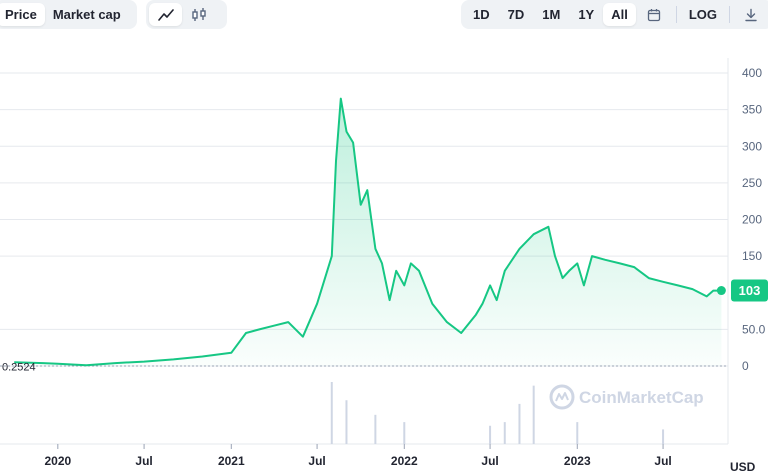  I want to click on chart-type-toggle, so click(186, 14).